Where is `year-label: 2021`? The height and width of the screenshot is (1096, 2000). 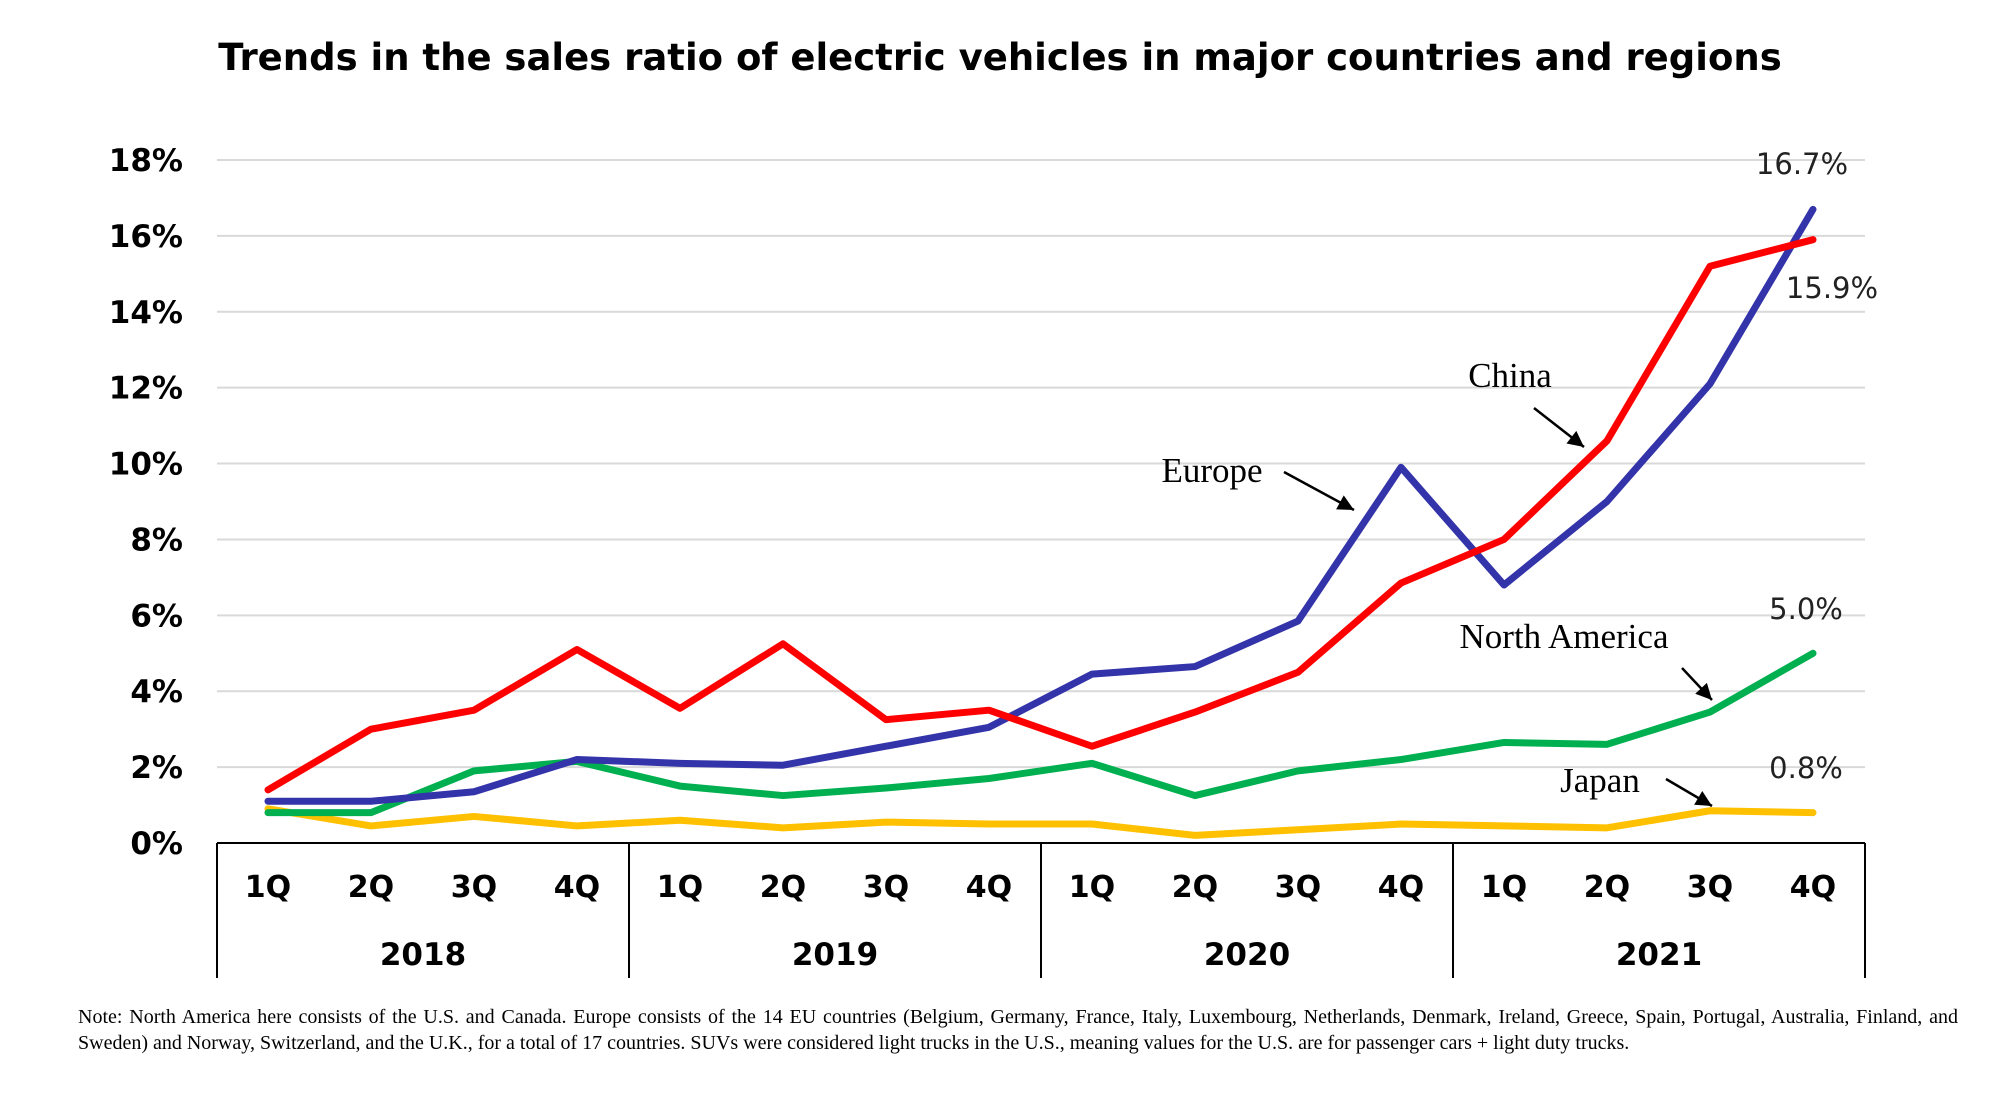
year-label: 2021 is located at coordinates (1659, 955).